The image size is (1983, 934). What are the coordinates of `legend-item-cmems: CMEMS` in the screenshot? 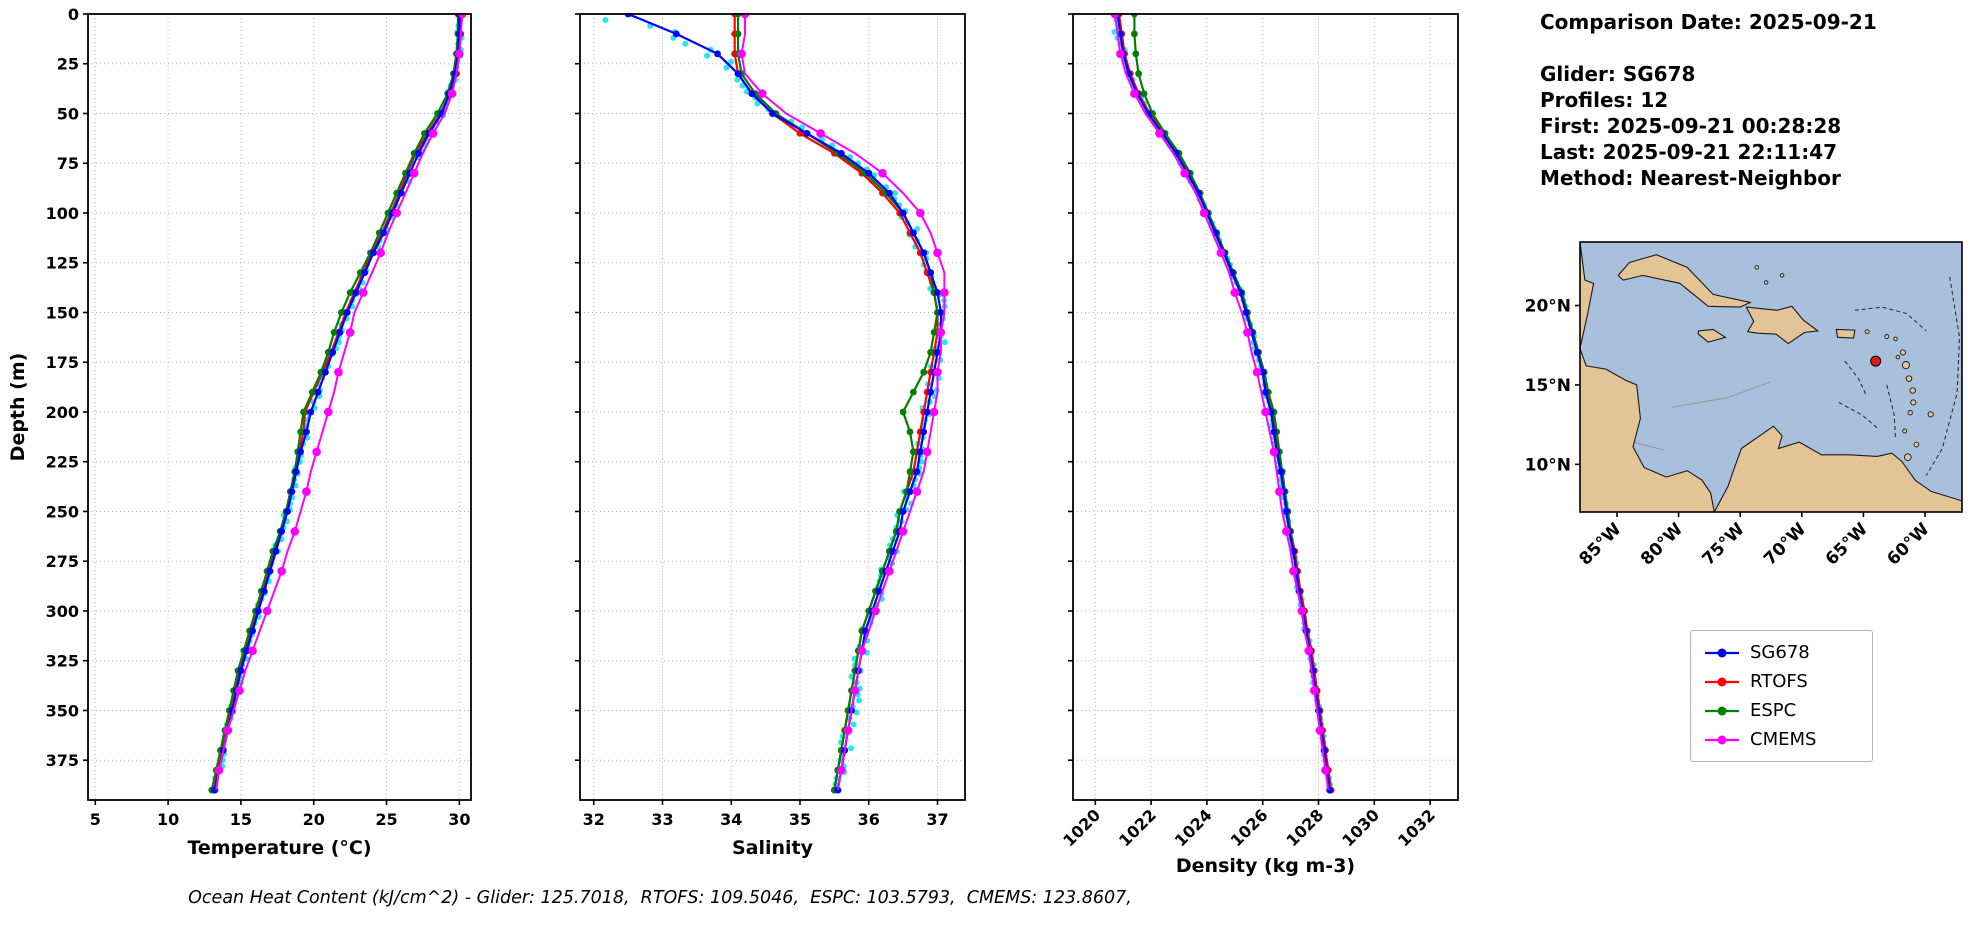 It's located at (1779, 739).